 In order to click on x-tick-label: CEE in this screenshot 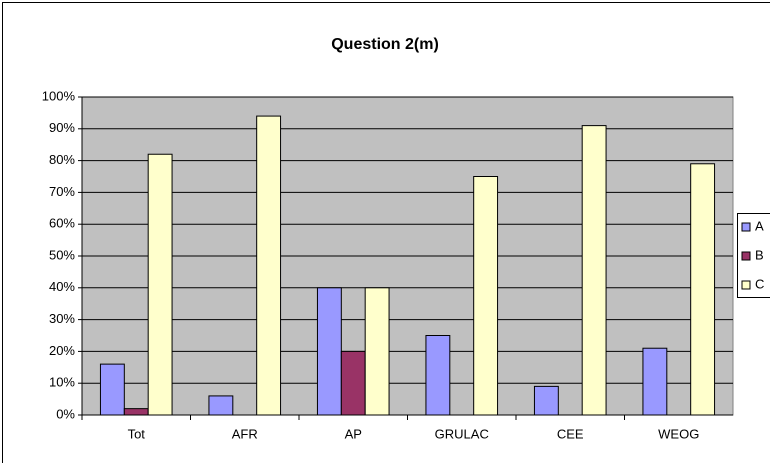, I will do `click(570, 433)`.